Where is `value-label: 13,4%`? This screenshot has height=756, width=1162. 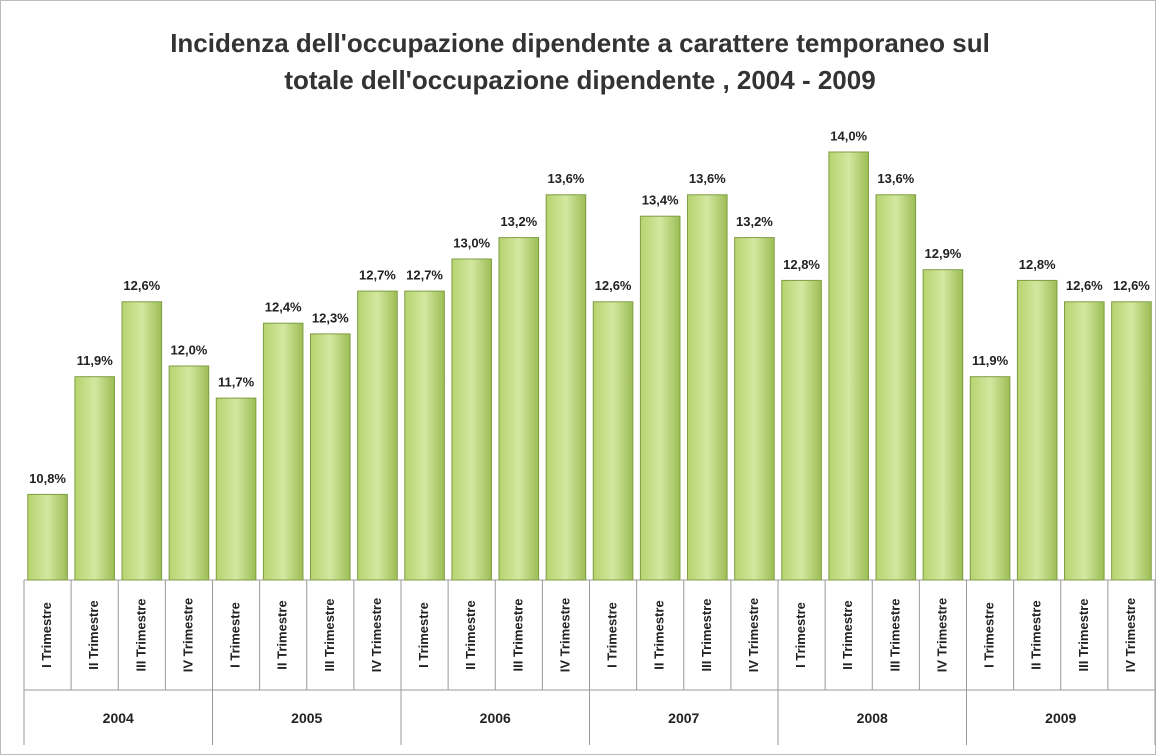 value-label: 13,4% is located at coordinates (660, 200).